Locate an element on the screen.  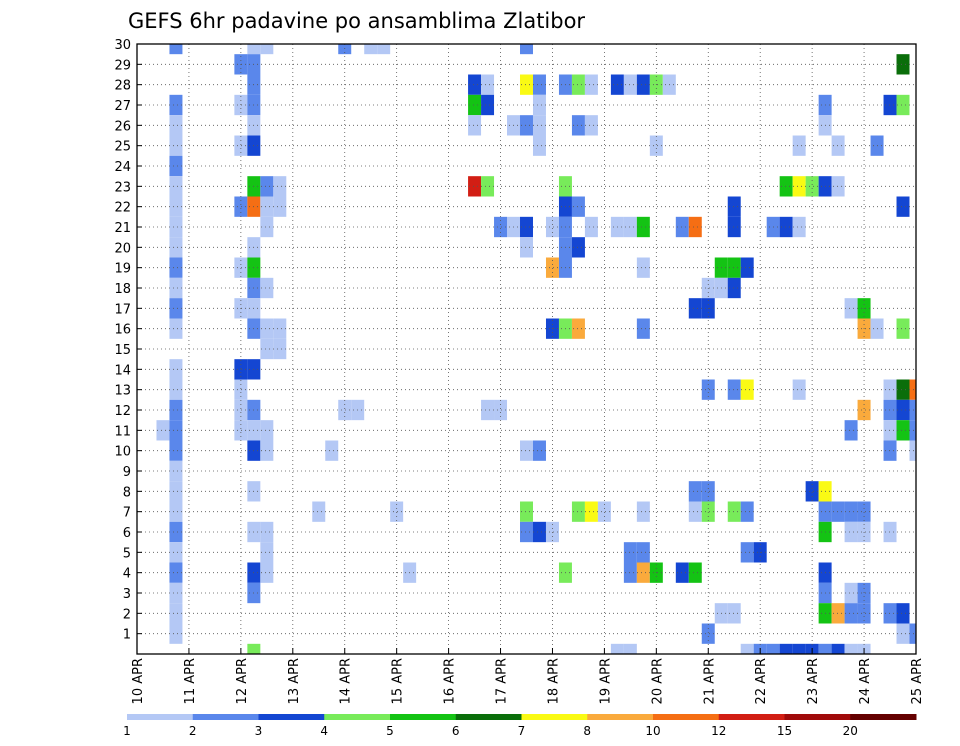
y-tick-label: 13 is located at coordinates (122, 391).